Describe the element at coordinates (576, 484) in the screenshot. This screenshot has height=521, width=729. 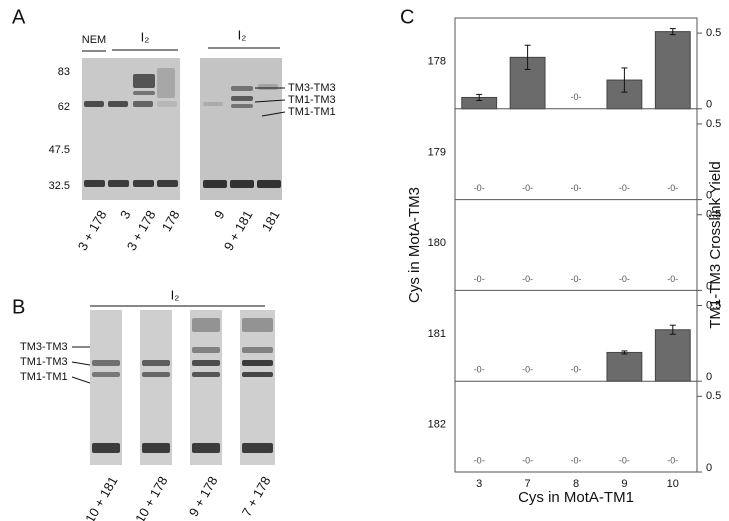
I see `x-tick-label: 8` at that location.